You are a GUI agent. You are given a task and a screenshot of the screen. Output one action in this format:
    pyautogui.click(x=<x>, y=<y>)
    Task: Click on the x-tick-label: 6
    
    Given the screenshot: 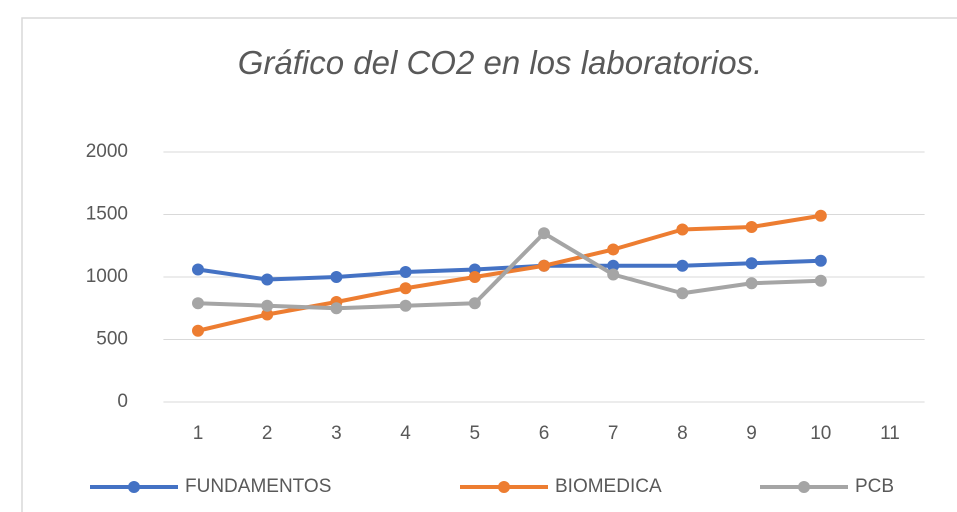 What is the action you would take?
    pyautogui.click(x=544, y=433)
    